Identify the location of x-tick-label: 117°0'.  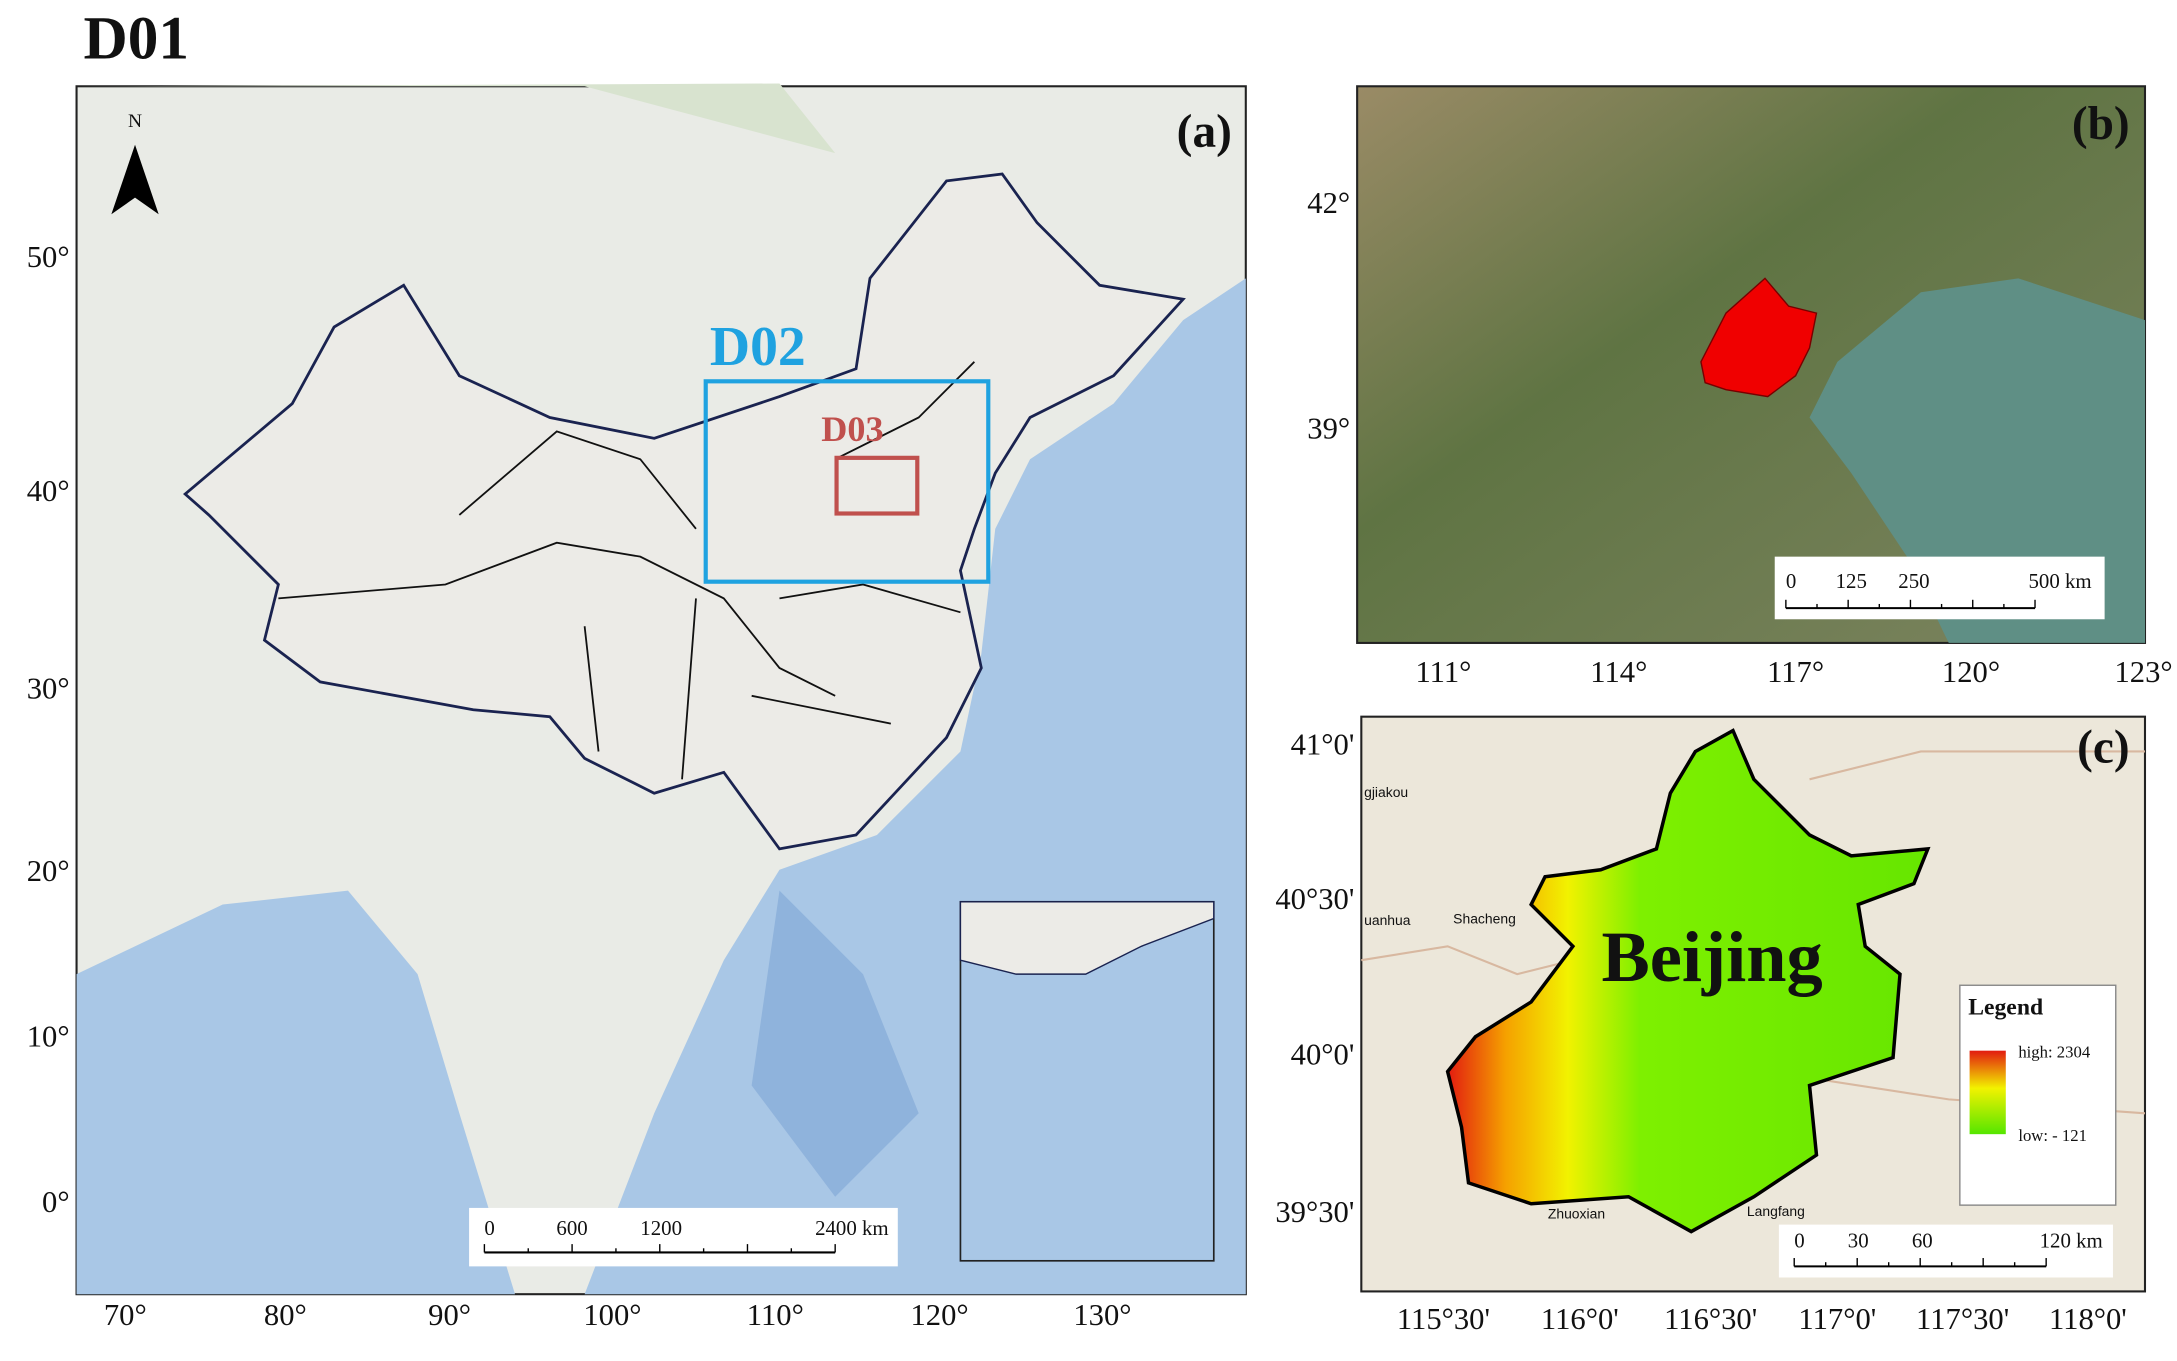
(1837, 1319).